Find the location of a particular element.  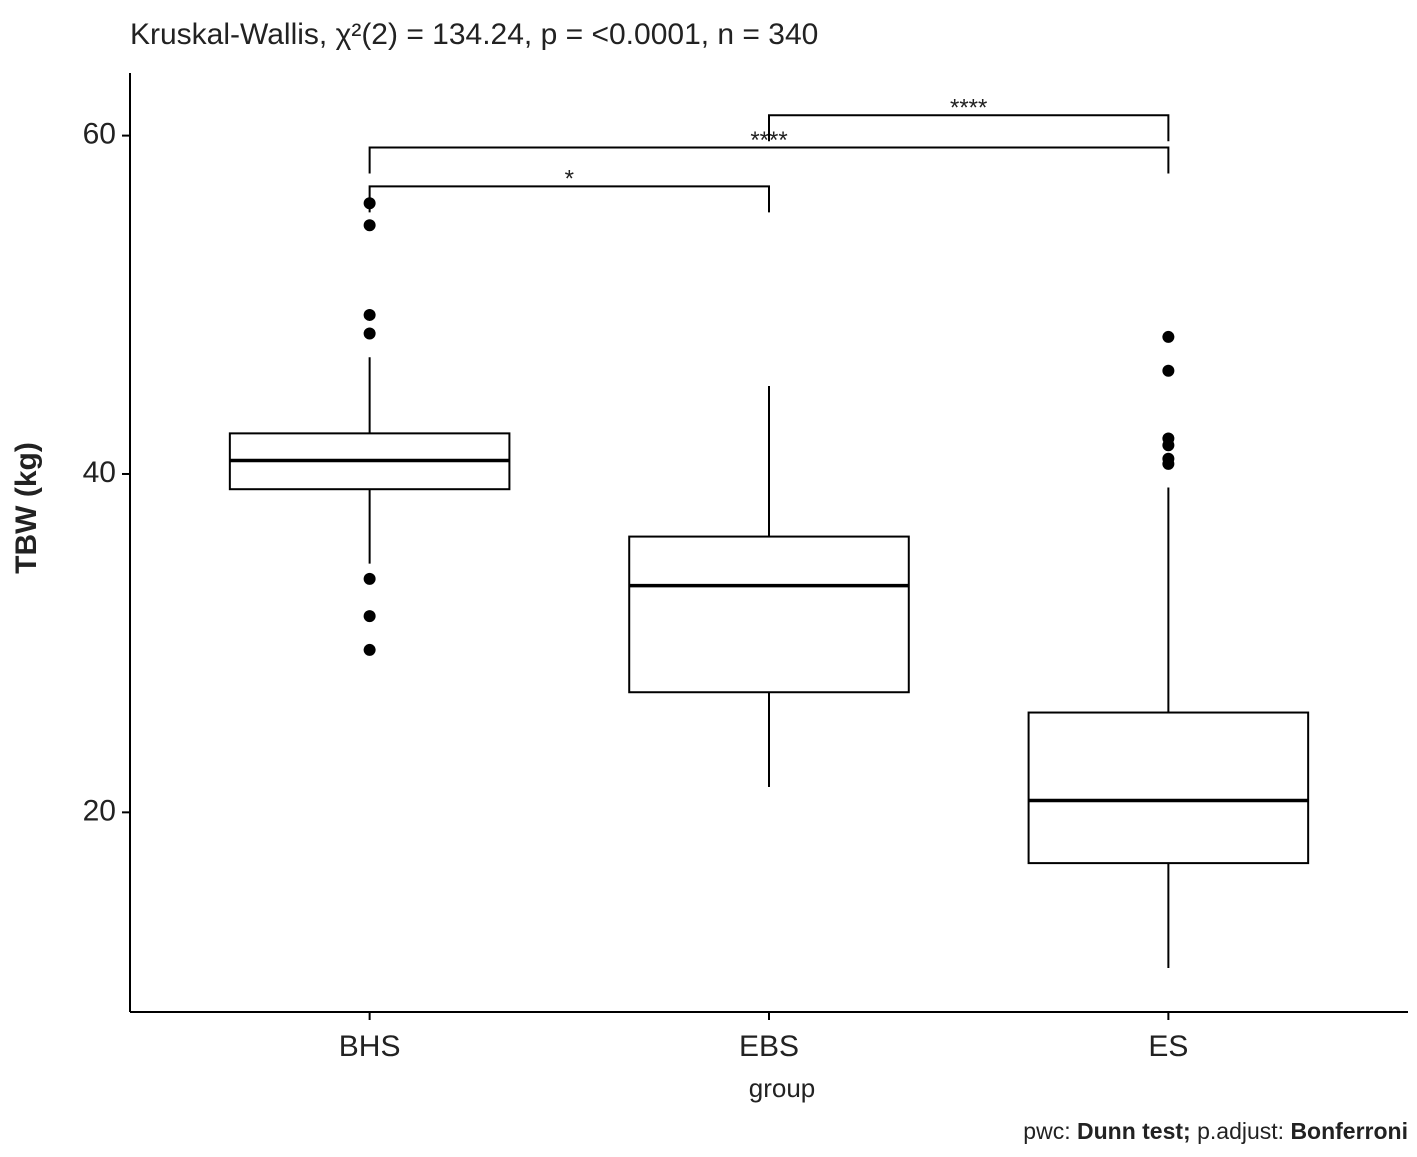

caption: pwc: Dunn test; p.adjust: Bonferroni is located at coordinates (1215, 1131).